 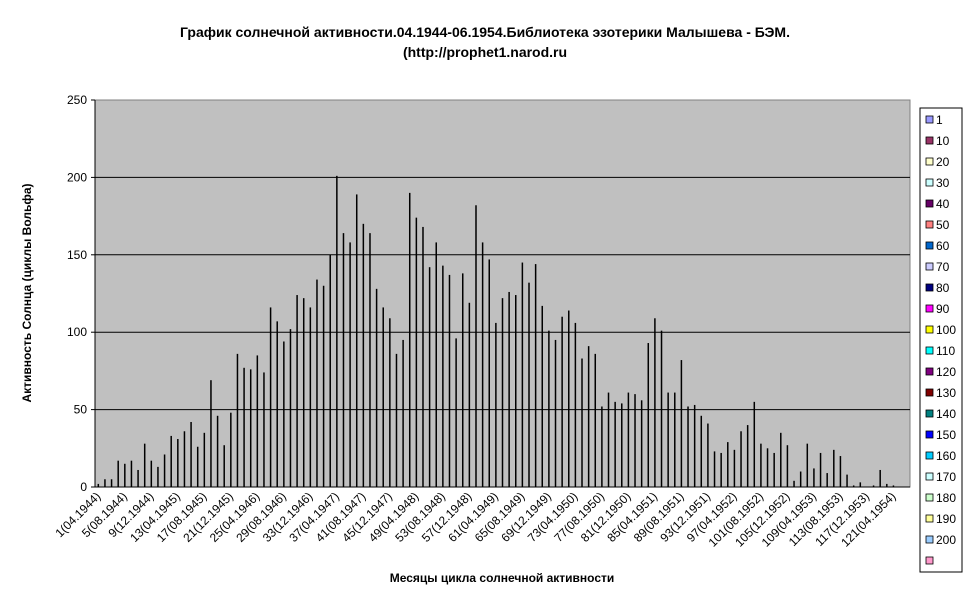 I want to click on y-tick-label: 150, so click(x=77, y=255).